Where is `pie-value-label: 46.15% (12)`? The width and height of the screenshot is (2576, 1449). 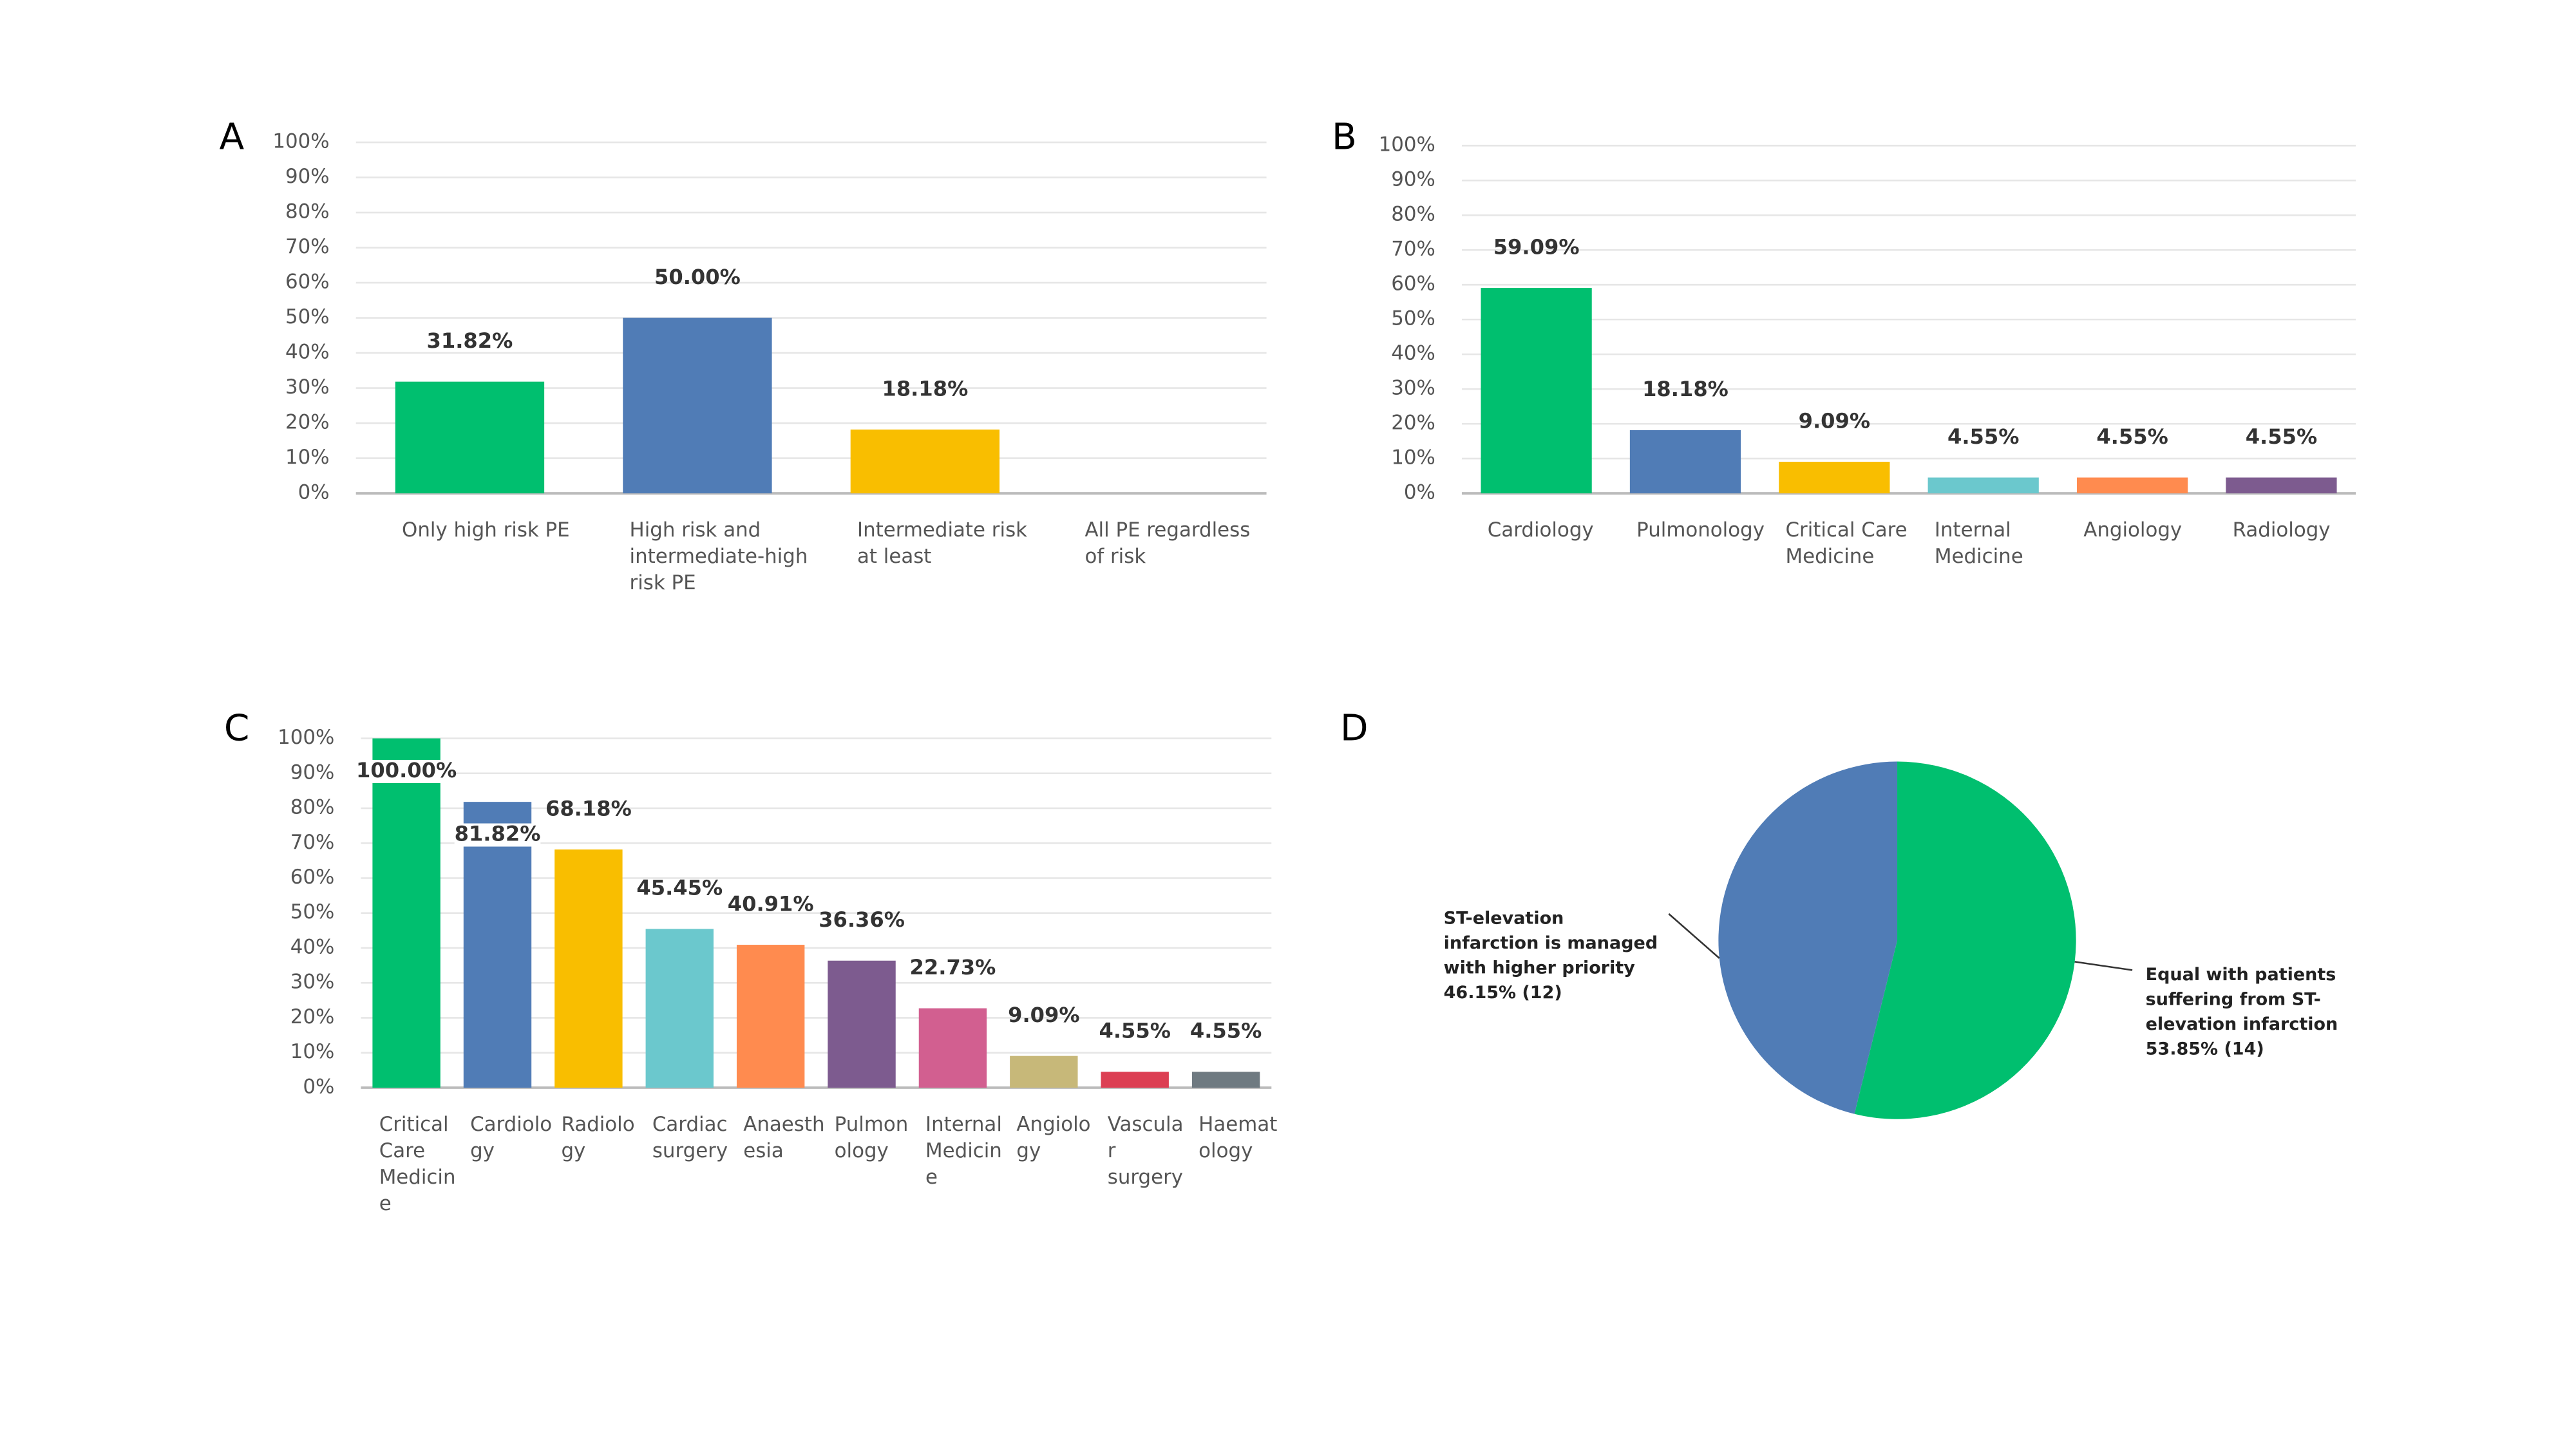
pie-value-label: 46.15% (12) is located at coordinates (1502, 993).